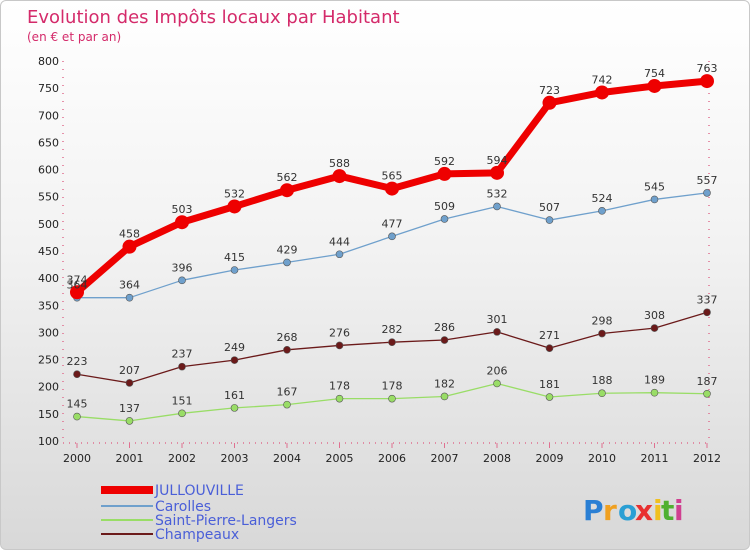  I want to click on logo-letter: t, so click(668, 510).